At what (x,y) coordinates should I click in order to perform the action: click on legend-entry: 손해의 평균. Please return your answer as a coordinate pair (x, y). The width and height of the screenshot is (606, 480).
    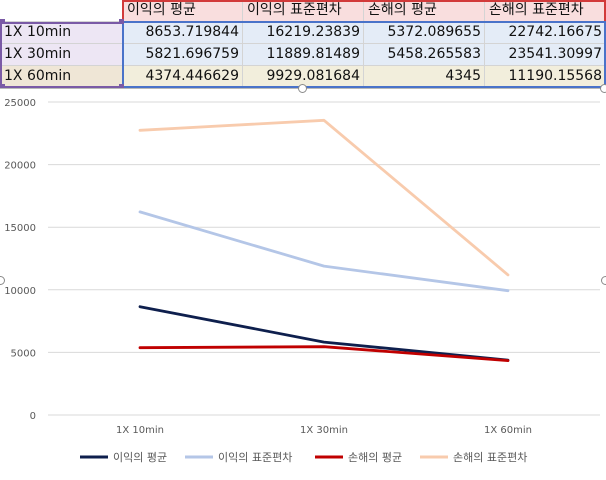
    Looking at the image, I should click on (358, 457).